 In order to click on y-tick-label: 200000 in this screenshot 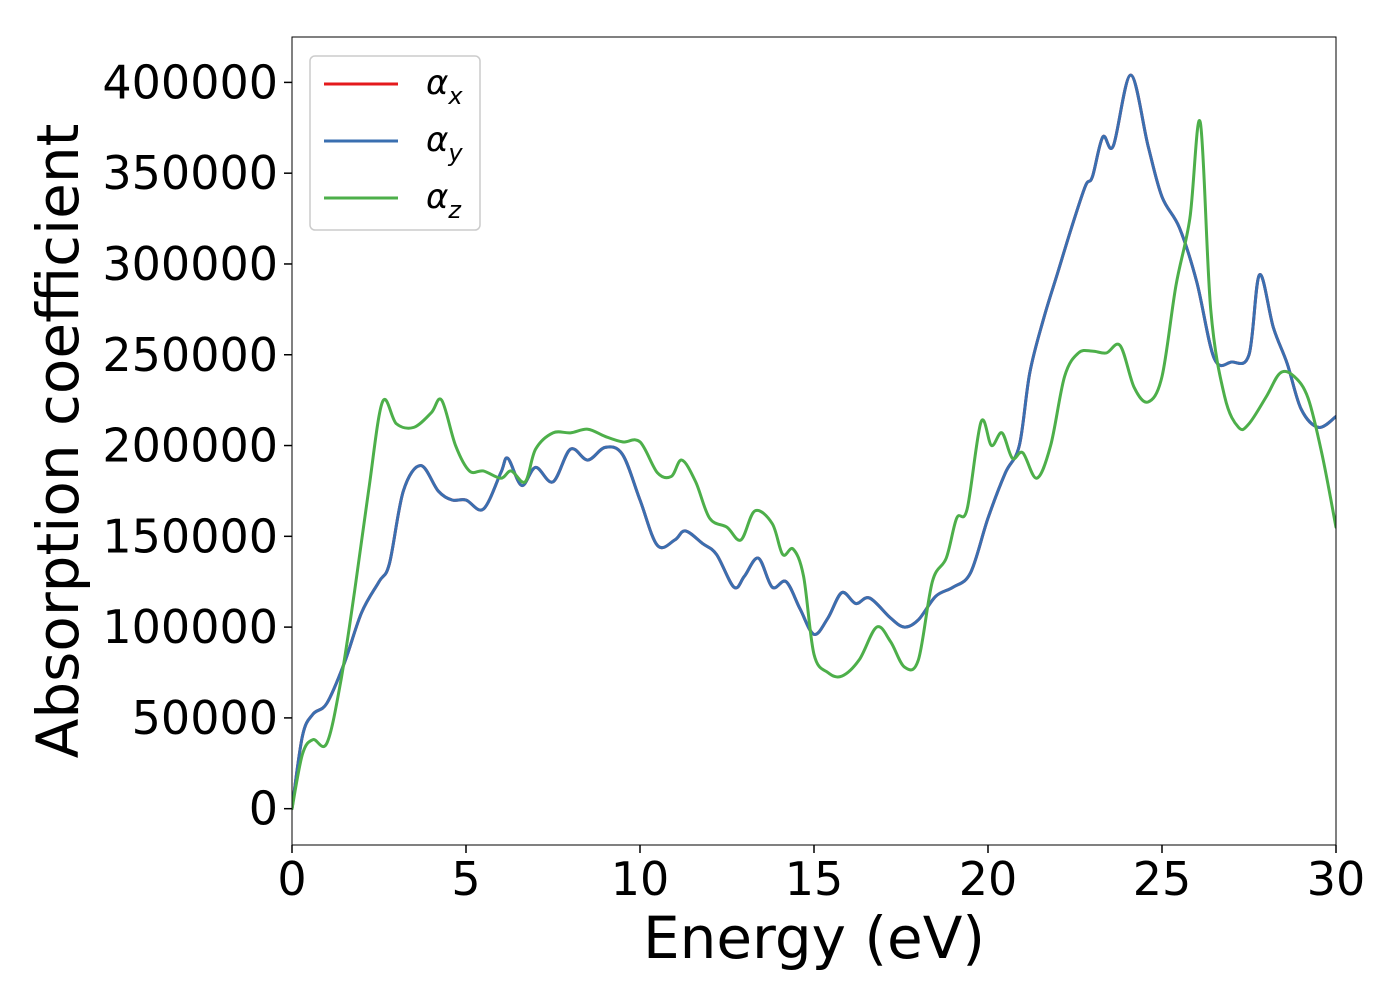, I will do `click(190, 446)`.